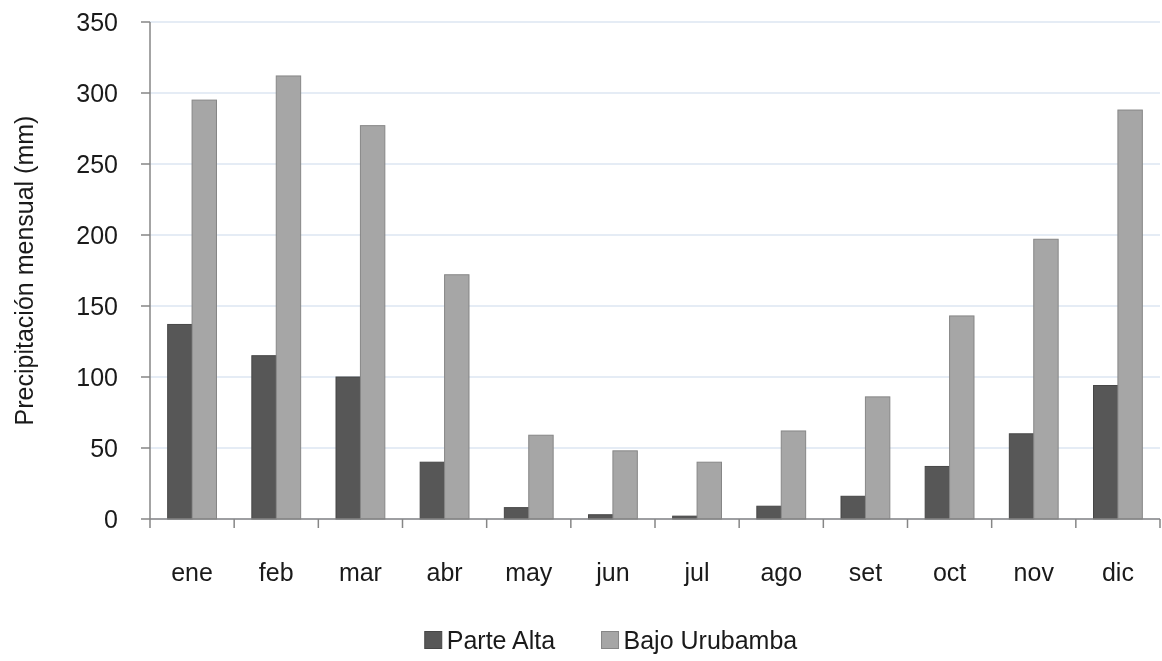 Image resolution: width=1162 pixels, height=661 pixels. What do you see at coordinates (276, 571) in the screenshot?
I see `x-tick-label: feb` at bounding box center [276, 571].